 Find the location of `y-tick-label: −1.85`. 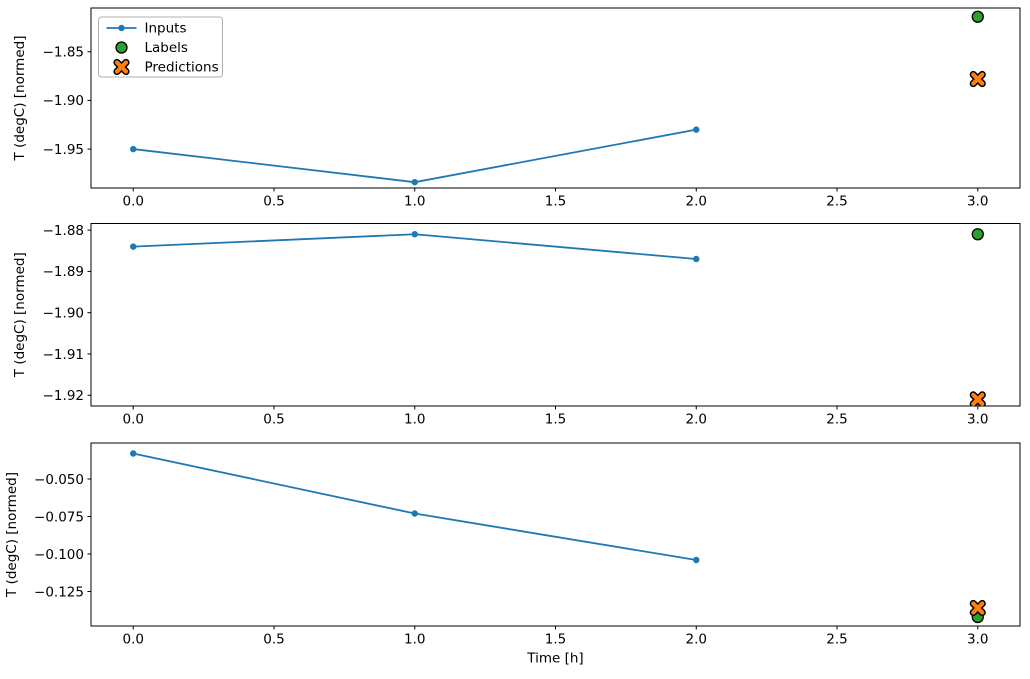

y-tick-label: −1.85 is located at coordinates (63, 53).